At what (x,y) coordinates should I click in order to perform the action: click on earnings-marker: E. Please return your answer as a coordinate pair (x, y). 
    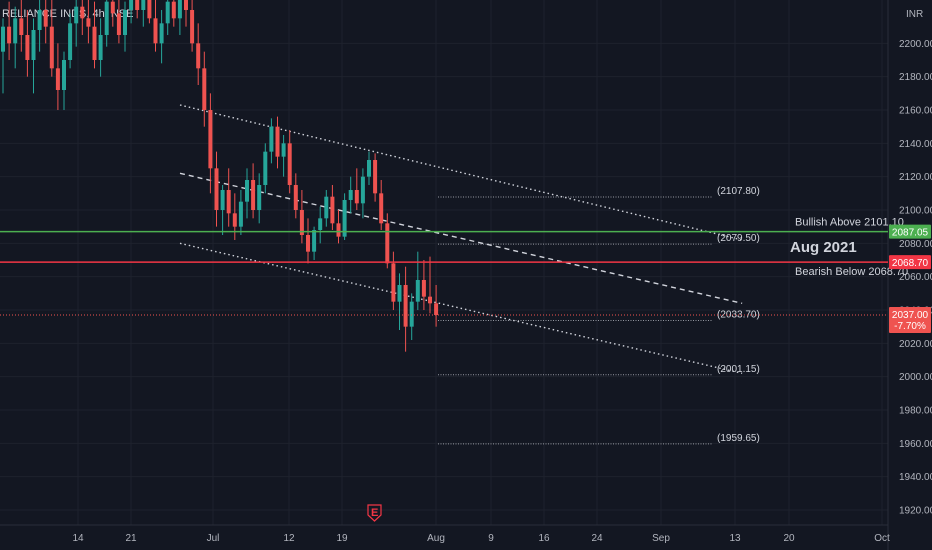
    Looking at the image, I should click on (374, 513).